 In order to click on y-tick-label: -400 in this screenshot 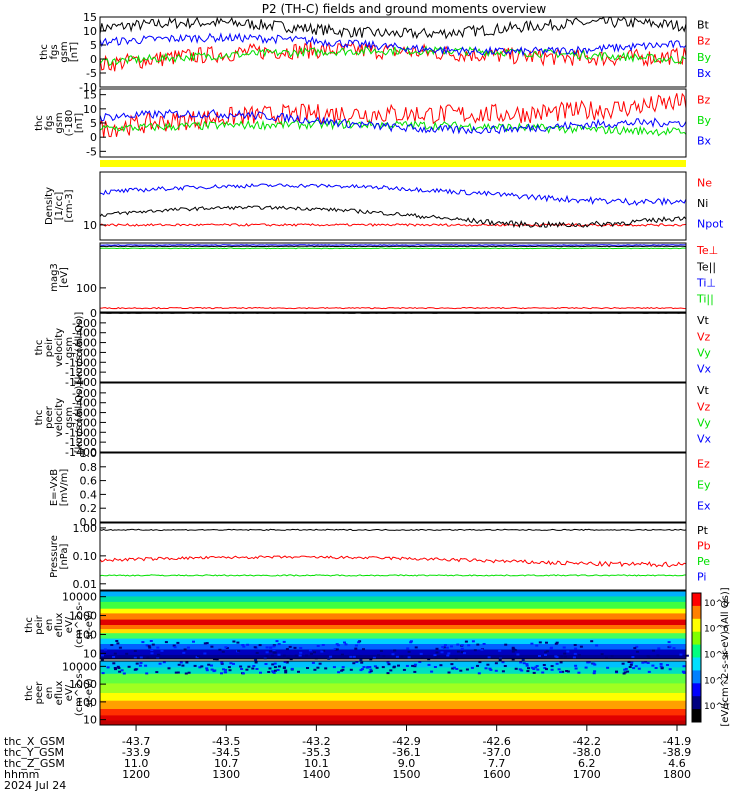, I will do `click(84, 333)`.